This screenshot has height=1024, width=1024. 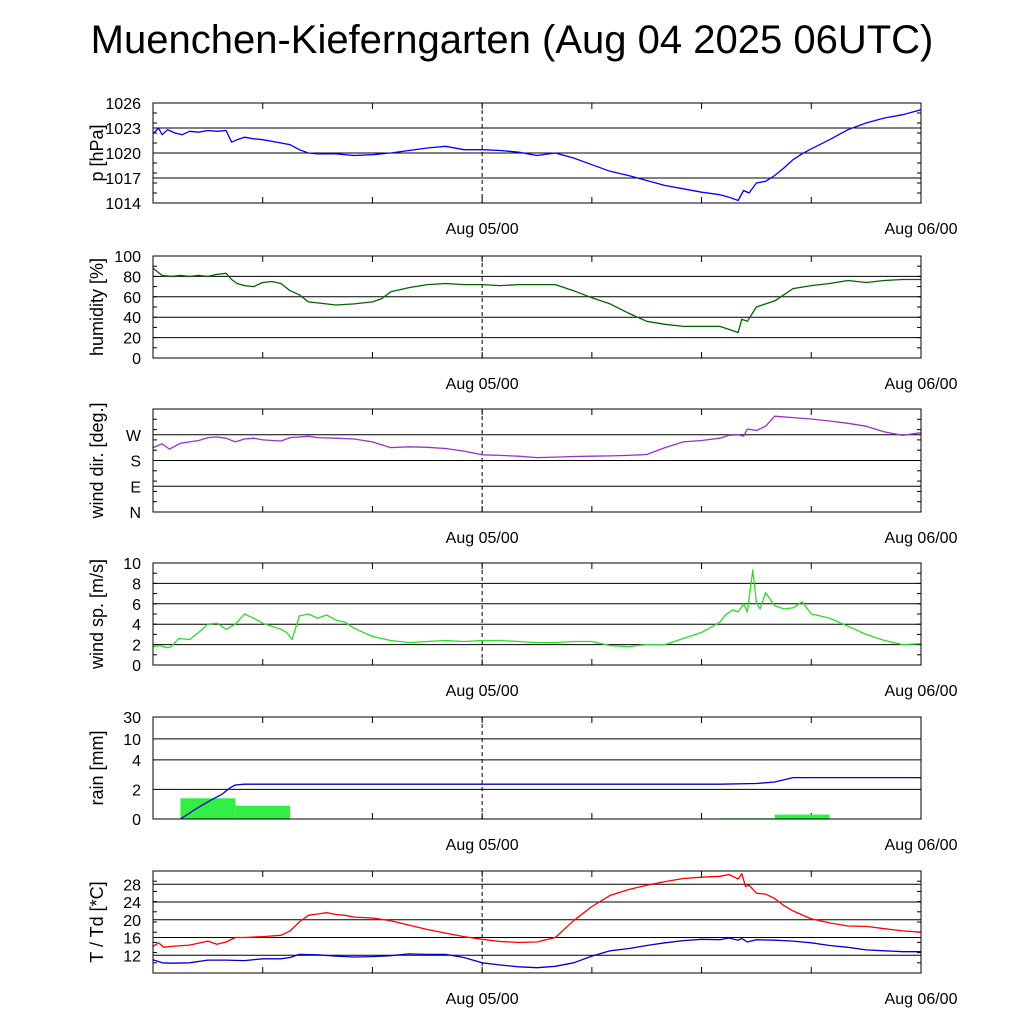 What do you see at coordinates (136, 605) in the screenshot?
I see `wind-speed-ytick-label: 6` at bounding box center [136, 605].